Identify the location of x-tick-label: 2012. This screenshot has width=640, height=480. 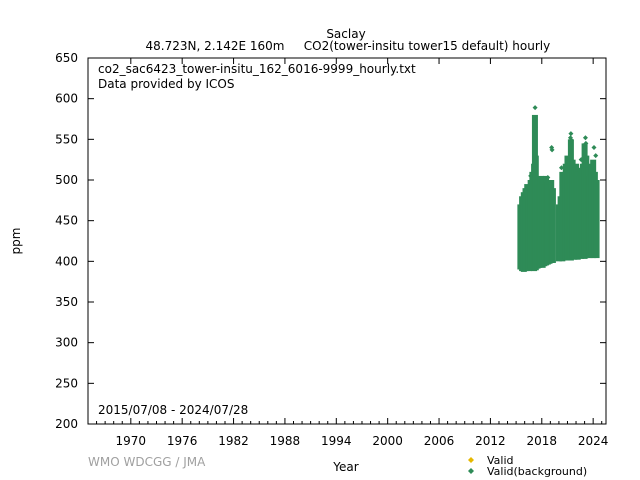
(490, 441).